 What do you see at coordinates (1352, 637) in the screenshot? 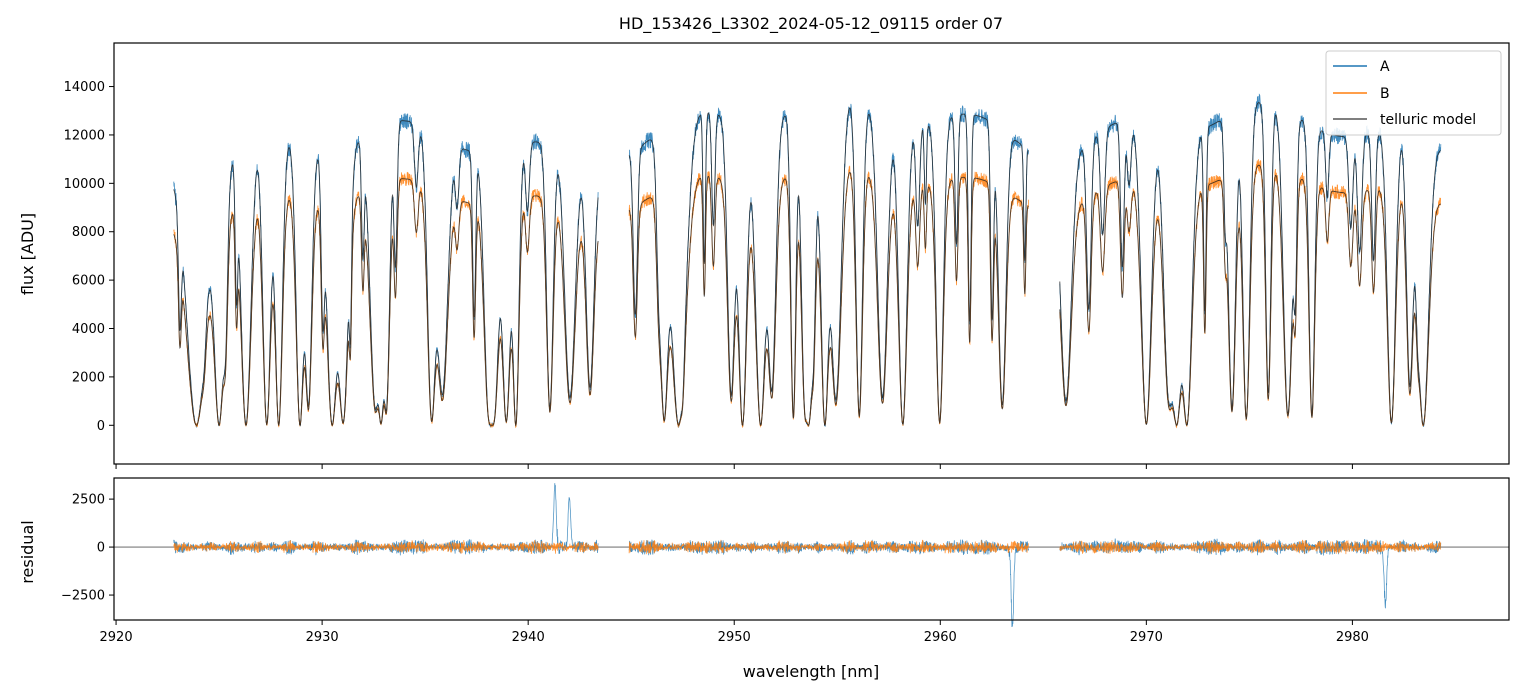
I see `residual-x-tick-label: 2980` at bounding box center [1352, 637].